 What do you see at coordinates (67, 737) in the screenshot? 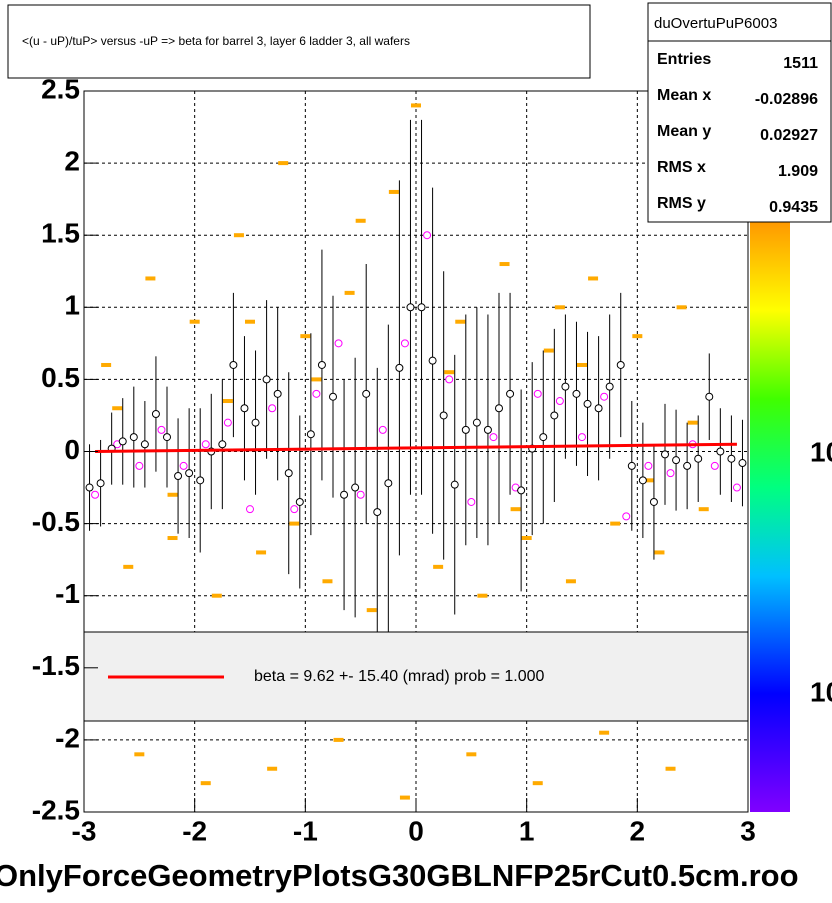
I see `y-tick-label: -2` at bounding box center [67, 737].